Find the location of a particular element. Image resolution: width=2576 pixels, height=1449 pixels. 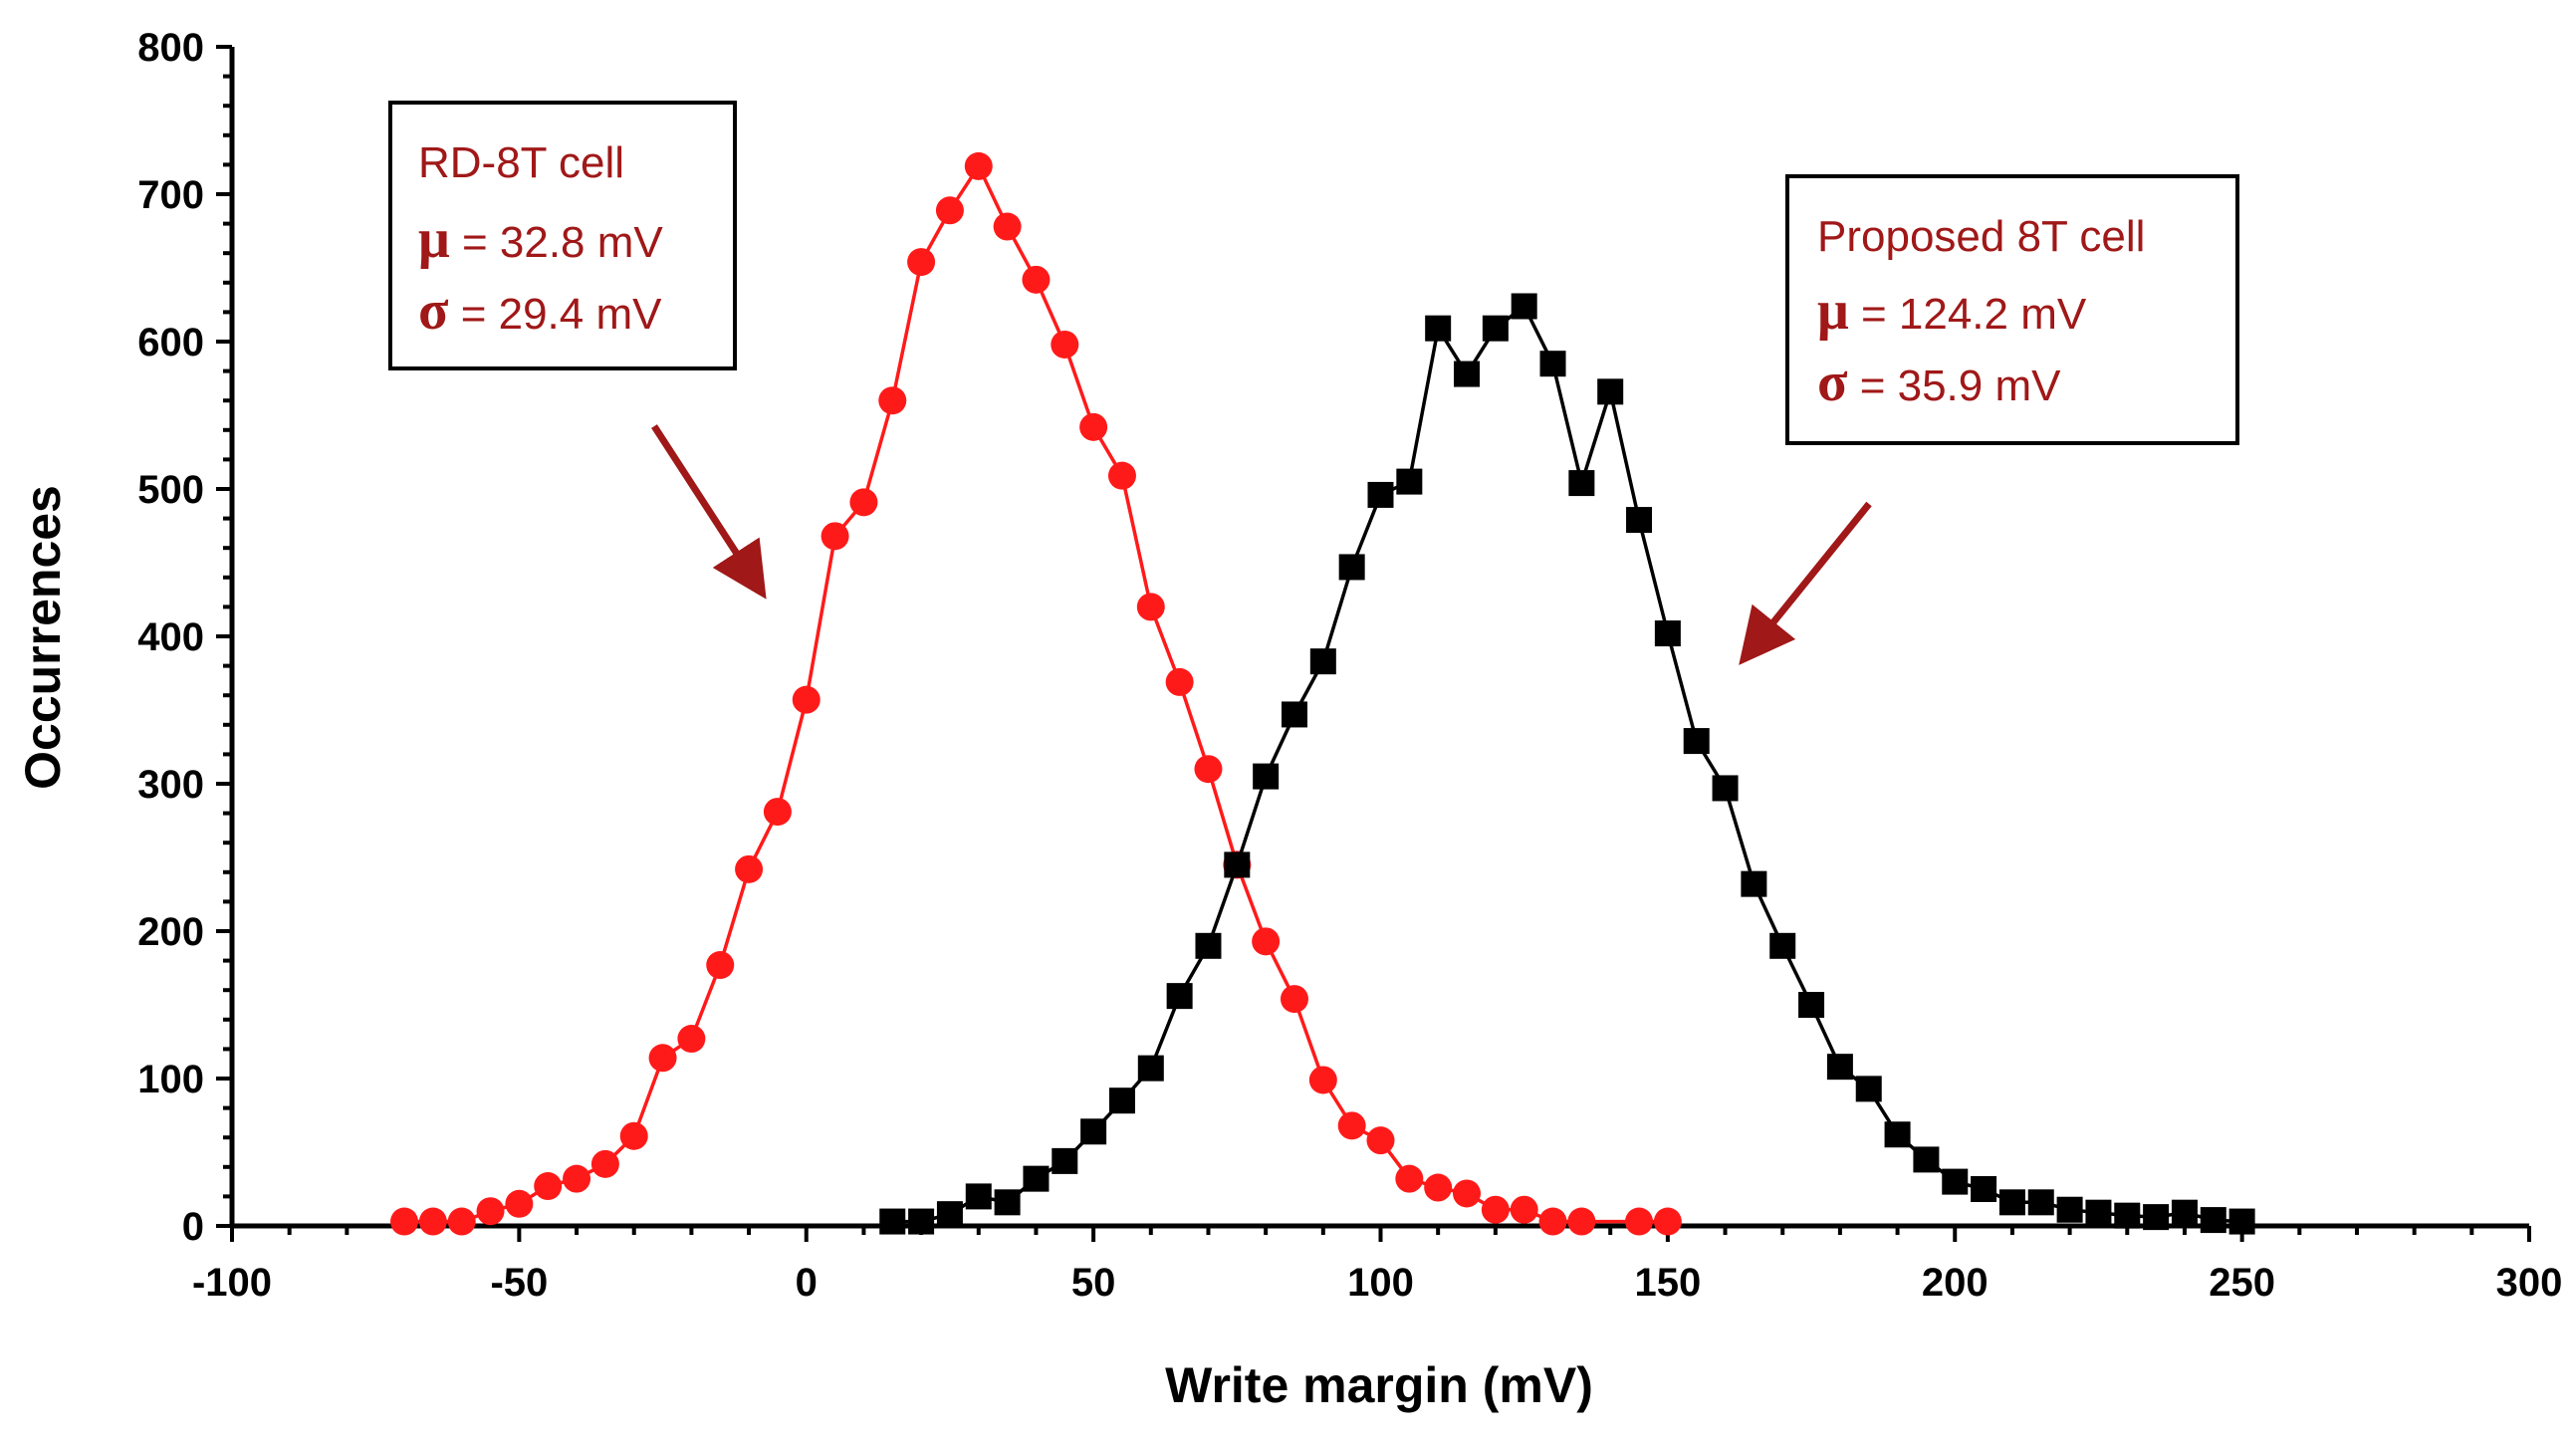

x-tick-label: -50 is located at coordinates (519, 1283).